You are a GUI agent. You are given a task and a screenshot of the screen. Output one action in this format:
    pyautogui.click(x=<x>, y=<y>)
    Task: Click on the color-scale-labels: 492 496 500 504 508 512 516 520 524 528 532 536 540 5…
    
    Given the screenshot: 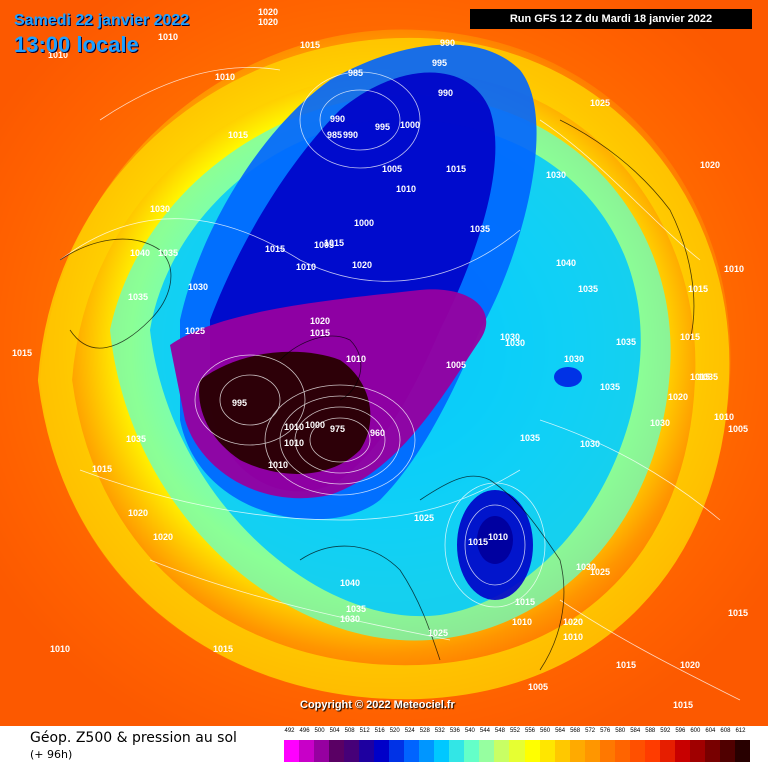 What is the action you would take?
    pyautogui.click(x=517, y=734)
    